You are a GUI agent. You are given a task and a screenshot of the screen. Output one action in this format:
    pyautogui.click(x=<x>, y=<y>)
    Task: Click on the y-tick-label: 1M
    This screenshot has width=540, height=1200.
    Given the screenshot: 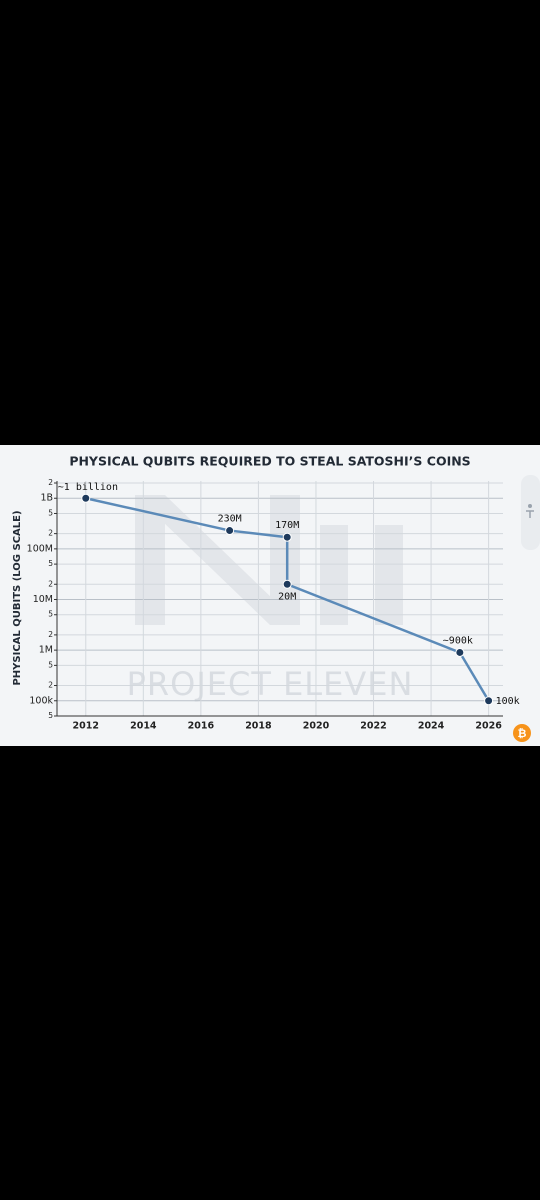 What is the action you would take?
    pyautogui.click(x=46, y=650)
    